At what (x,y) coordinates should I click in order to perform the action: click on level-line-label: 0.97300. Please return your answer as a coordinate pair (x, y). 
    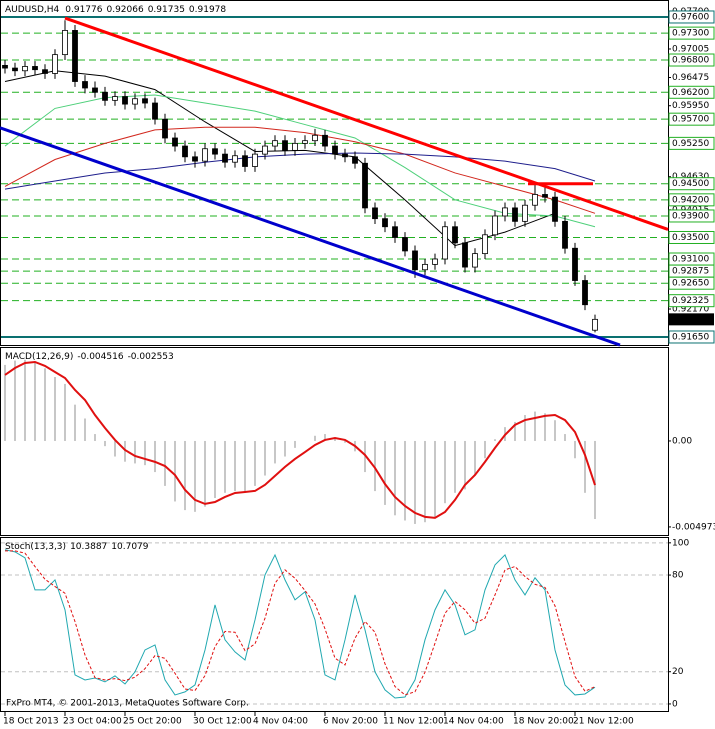
    Looking at the image, I should click on (690, 34).